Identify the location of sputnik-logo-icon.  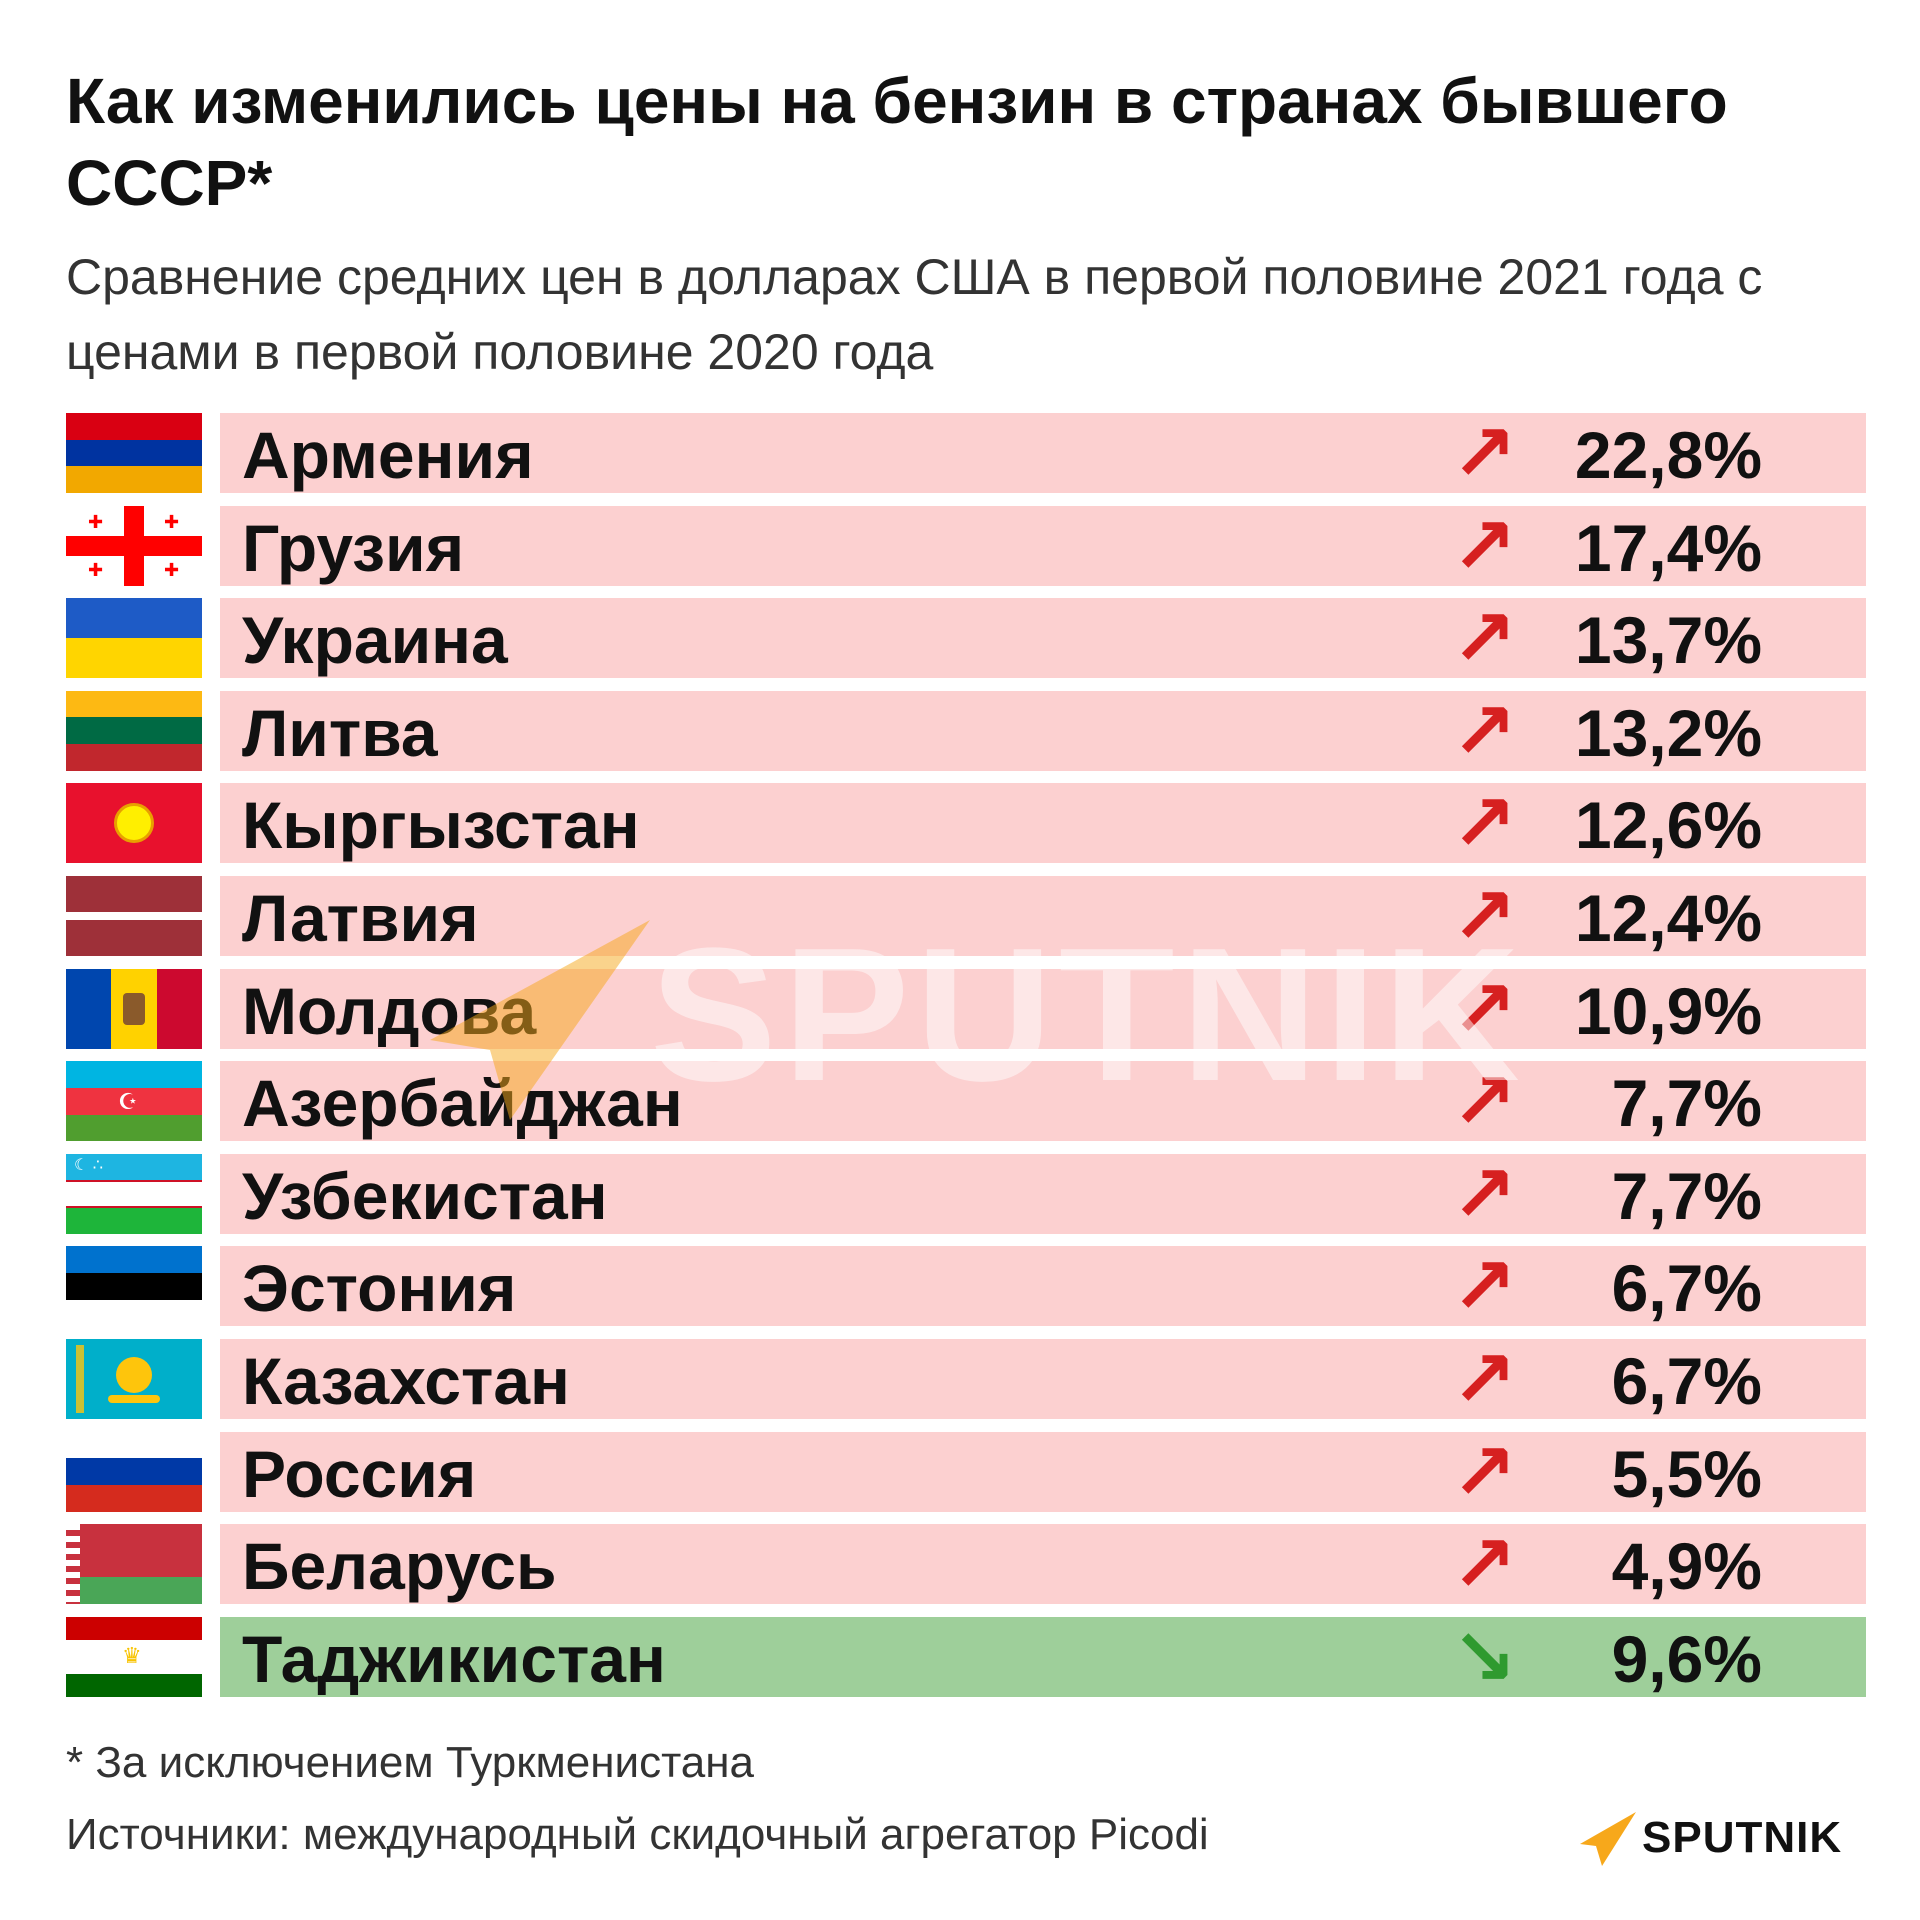
(1608, 1839).